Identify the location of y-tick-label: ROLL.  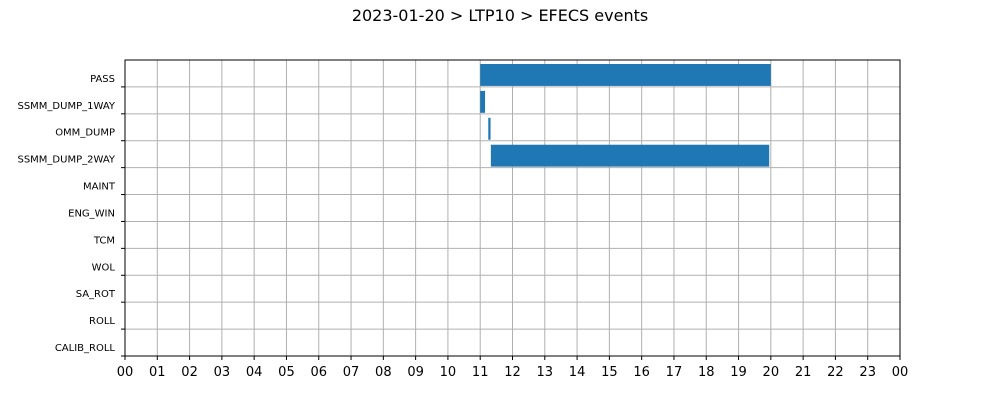
(102, 321).